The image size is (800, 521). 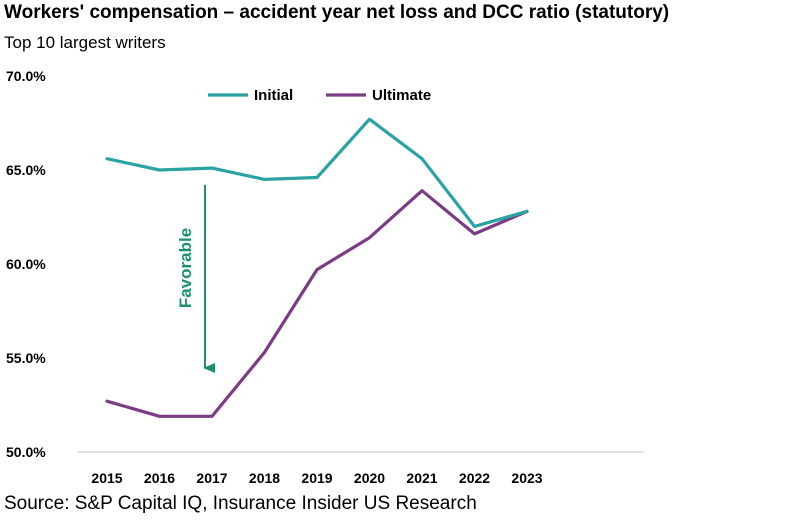 I want to click on series-line-initial, so click(x=317, y=172).